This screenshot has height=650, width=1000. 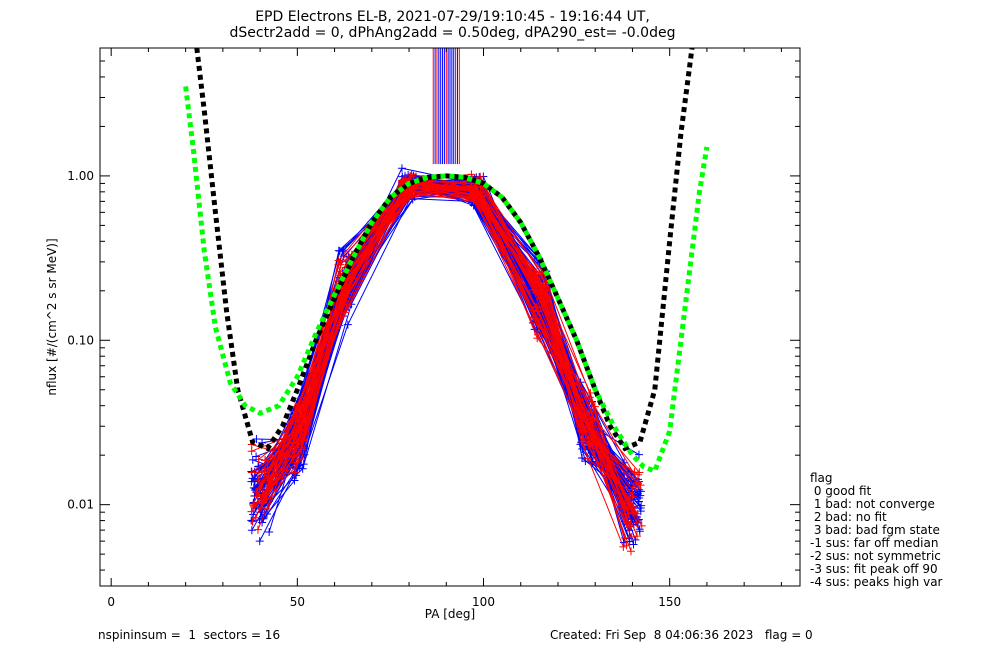 What do you see at coordinates (52, 316) in the screenshot?
I see `y-axis-label: nflux [#/(cm^2 s sr MeV)]` at bounding box center [52, 316].